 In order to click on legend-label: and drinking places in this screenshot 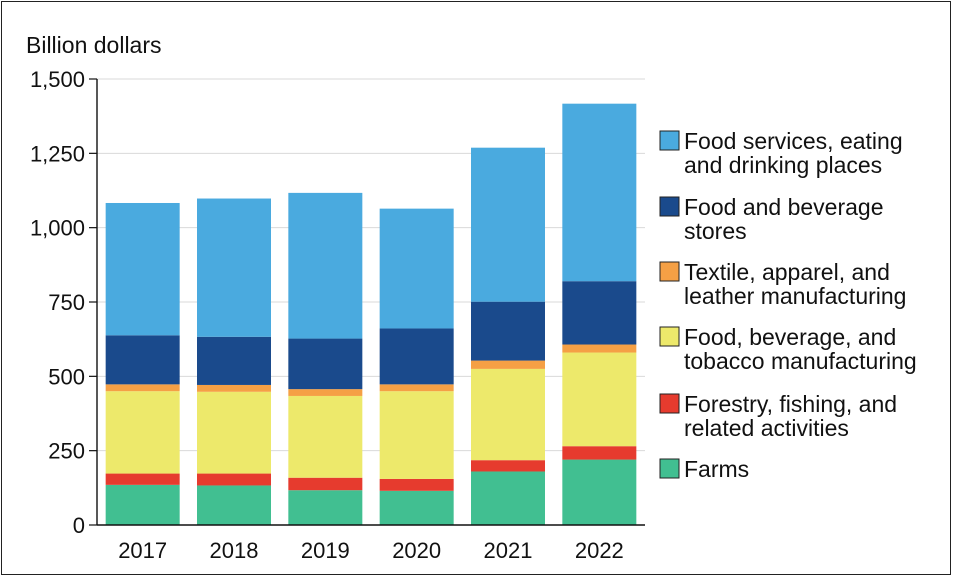, I will do `click(783, 165)`.